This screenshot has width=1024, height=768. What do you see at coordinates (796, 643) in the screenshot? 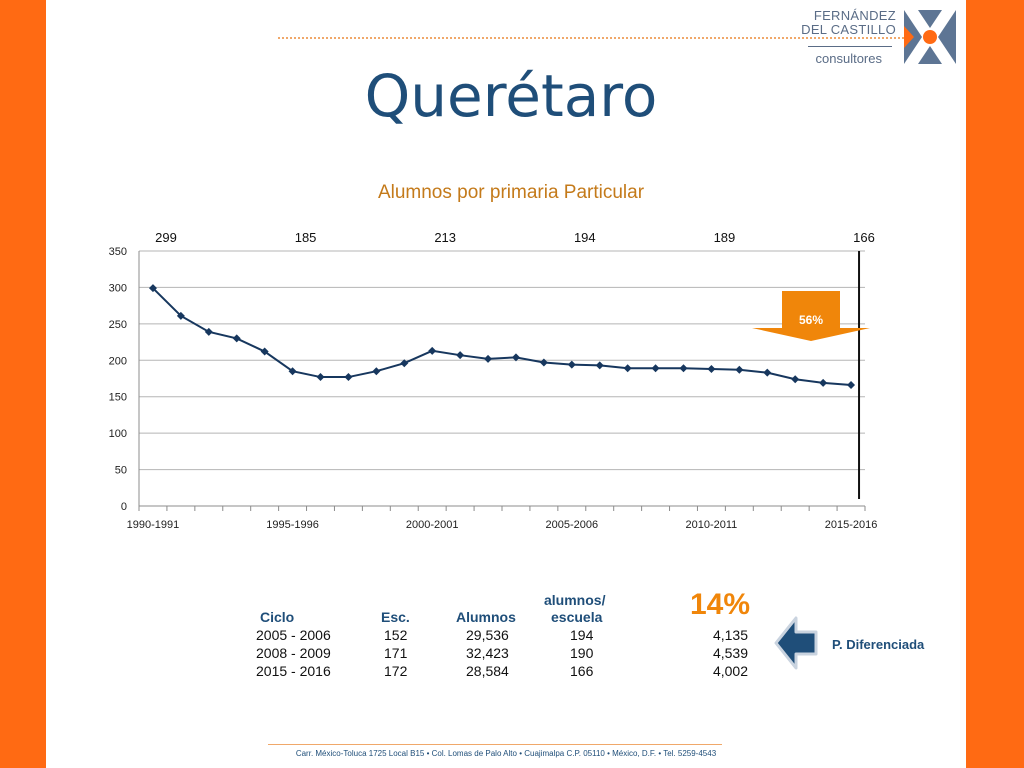
I see `left-arrow-icon` at bounding box center [796, 643].